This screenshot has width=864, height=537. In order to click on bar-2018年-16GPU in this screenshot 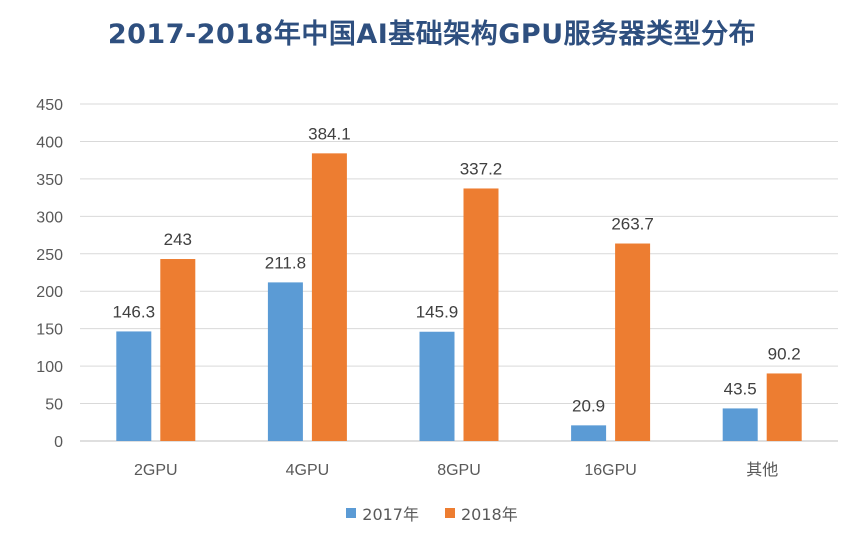, I will do `click(633, 342)`.